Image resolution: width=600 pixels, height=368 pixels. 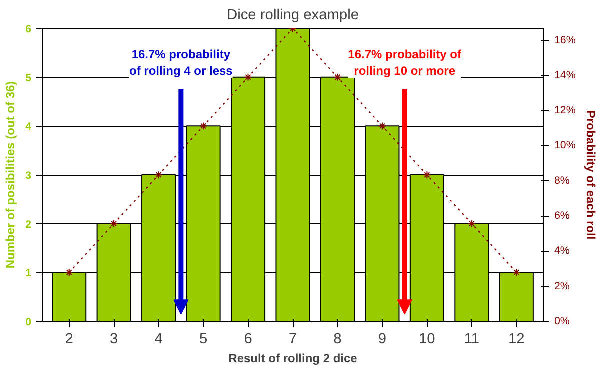 I want to click on x-tick-label: 8, so click(x=338, y=340).